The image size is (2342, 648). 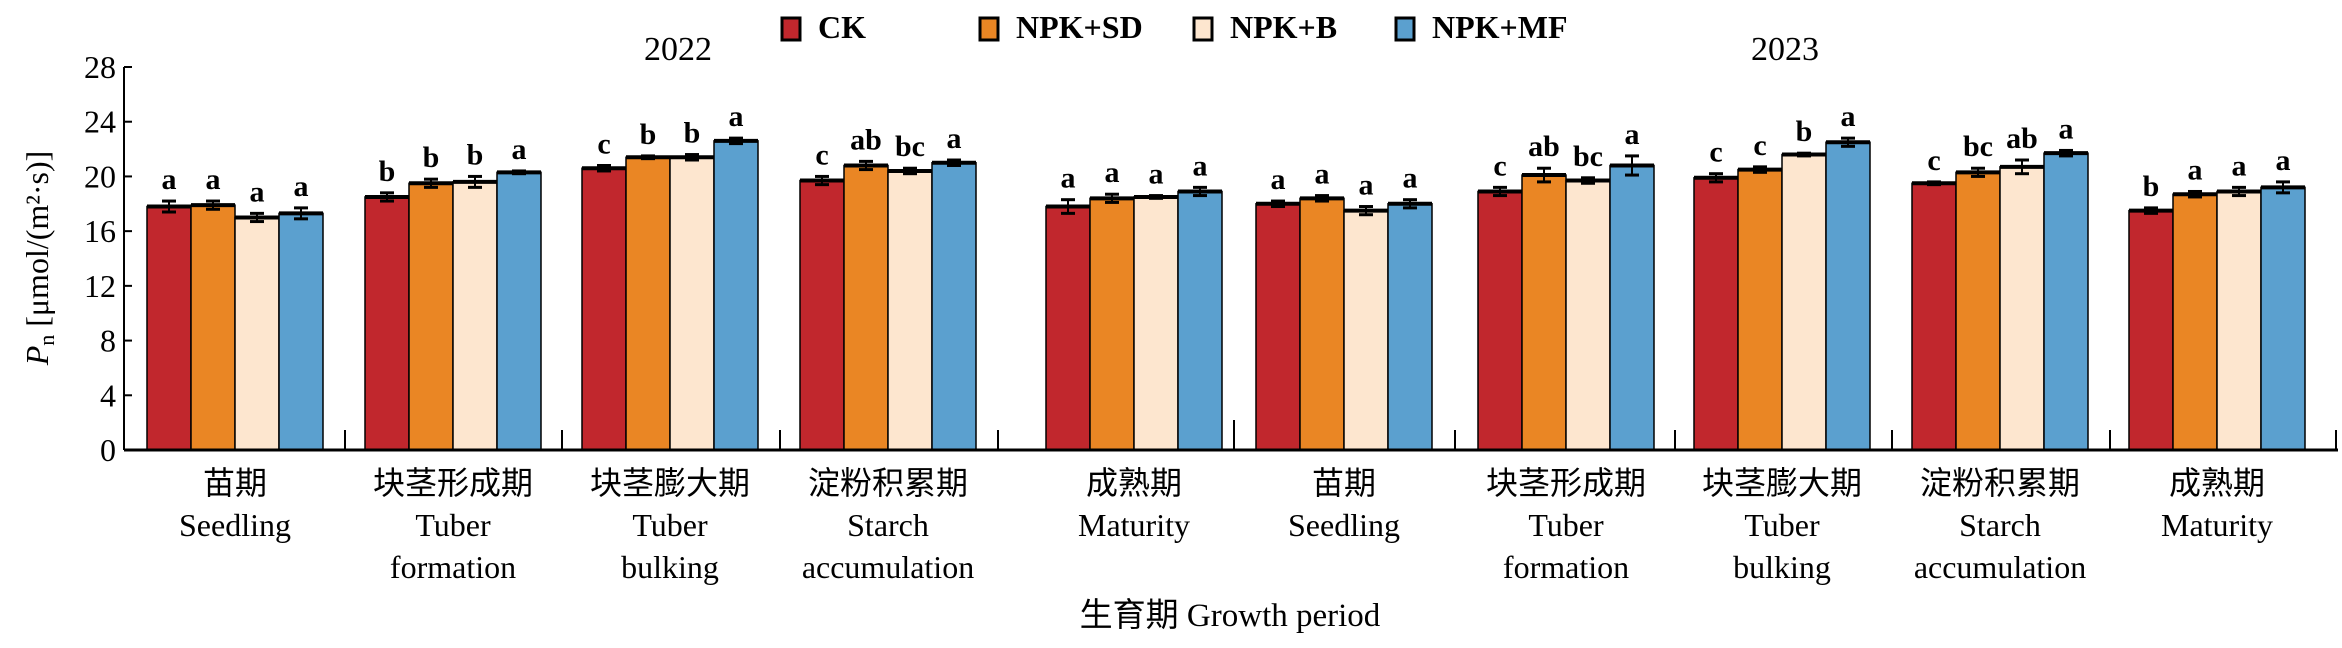 I want to click on y-axis: 0 4 8 12 16 20 24 28, so click(x=108, y=258).